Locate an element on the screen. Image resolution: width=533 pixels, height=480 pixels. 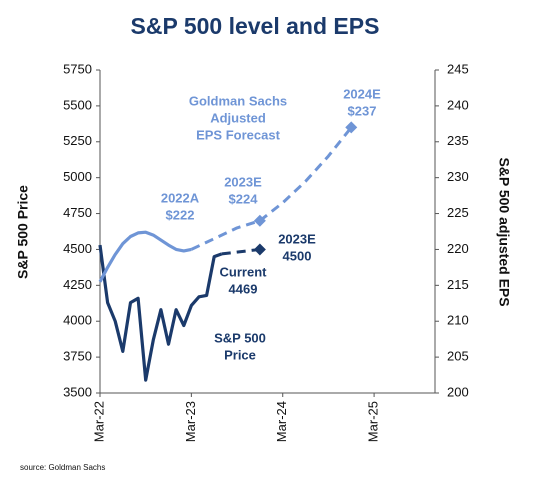
y2-tick-label: 220 is located at coordinates (458, 248).